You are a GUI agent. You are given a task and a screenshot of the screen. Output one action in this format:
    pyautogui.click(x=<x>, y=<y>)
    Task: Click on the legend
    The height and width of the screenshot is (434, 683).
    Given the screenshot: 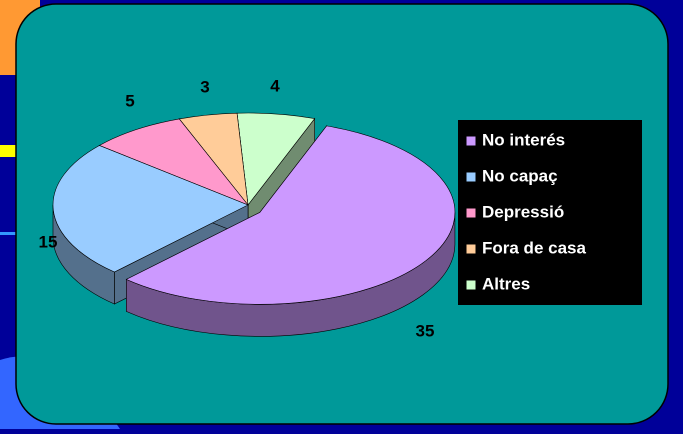 What is the action you would take?
    pyautogui.click(x=550, y=212)
    